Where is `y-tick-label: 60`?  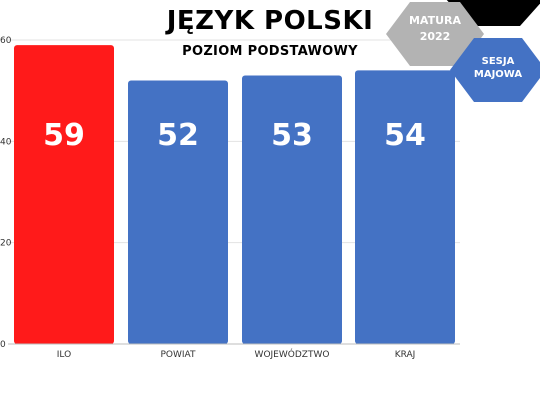 y-tick-label: 60 is located at coordinates (6, 41).